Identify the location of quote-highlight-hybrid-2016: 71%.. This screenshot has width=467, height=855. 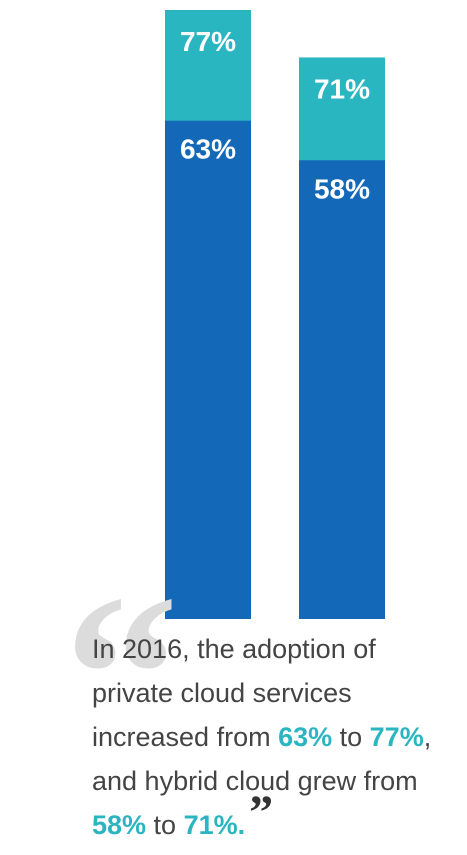
(214, 825).